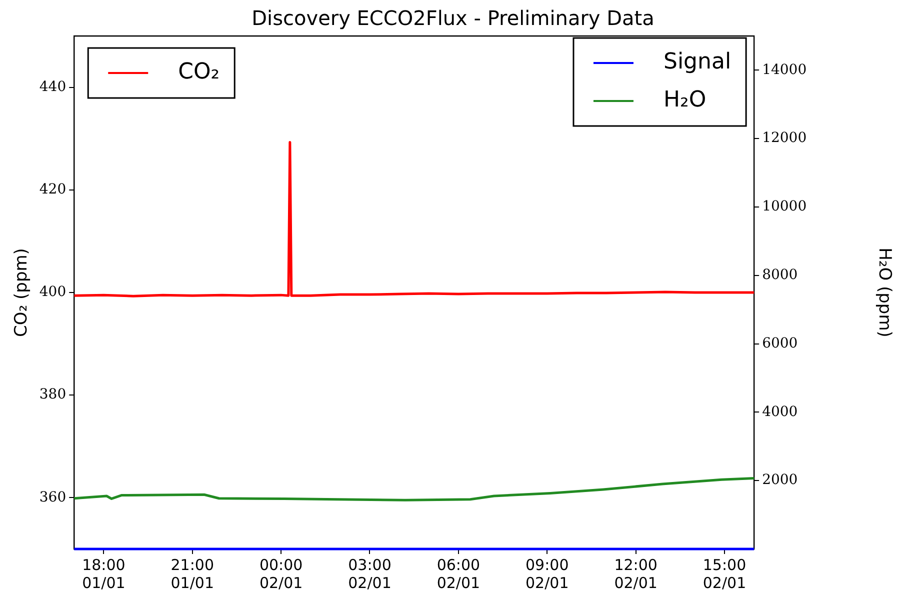  I want to click on y-tick-label: 380, so click(52, 394).